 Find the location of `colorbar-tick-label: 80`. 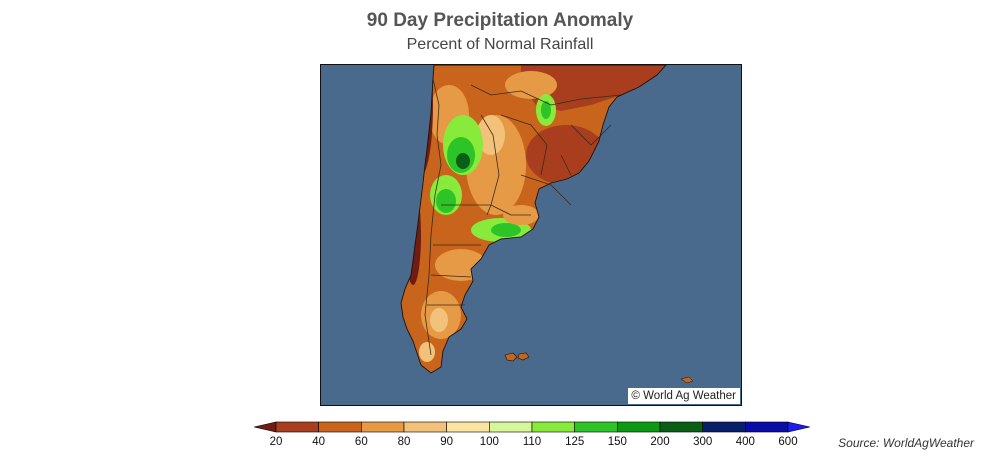

colorbar-tick-label: 80 is located at coordinates (404, 442).